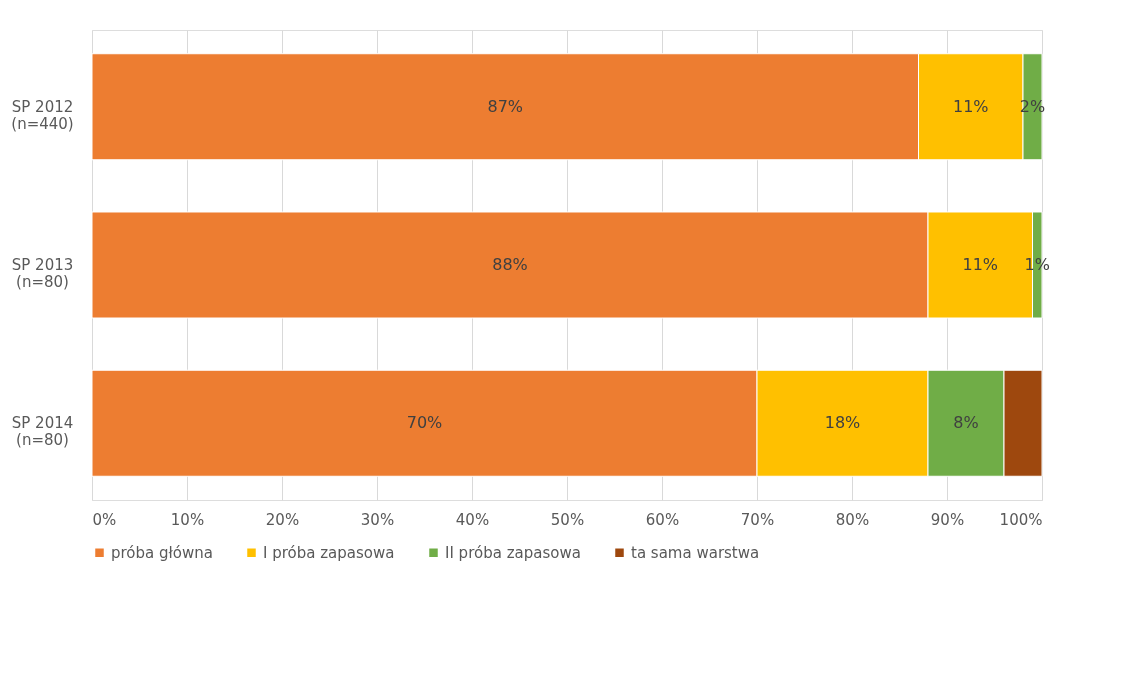 The width and height of the screenshot is (1148, 677). Describe the element at coordinates (424, 423) in the screenshot. I see `data-label: 70%` at that location.